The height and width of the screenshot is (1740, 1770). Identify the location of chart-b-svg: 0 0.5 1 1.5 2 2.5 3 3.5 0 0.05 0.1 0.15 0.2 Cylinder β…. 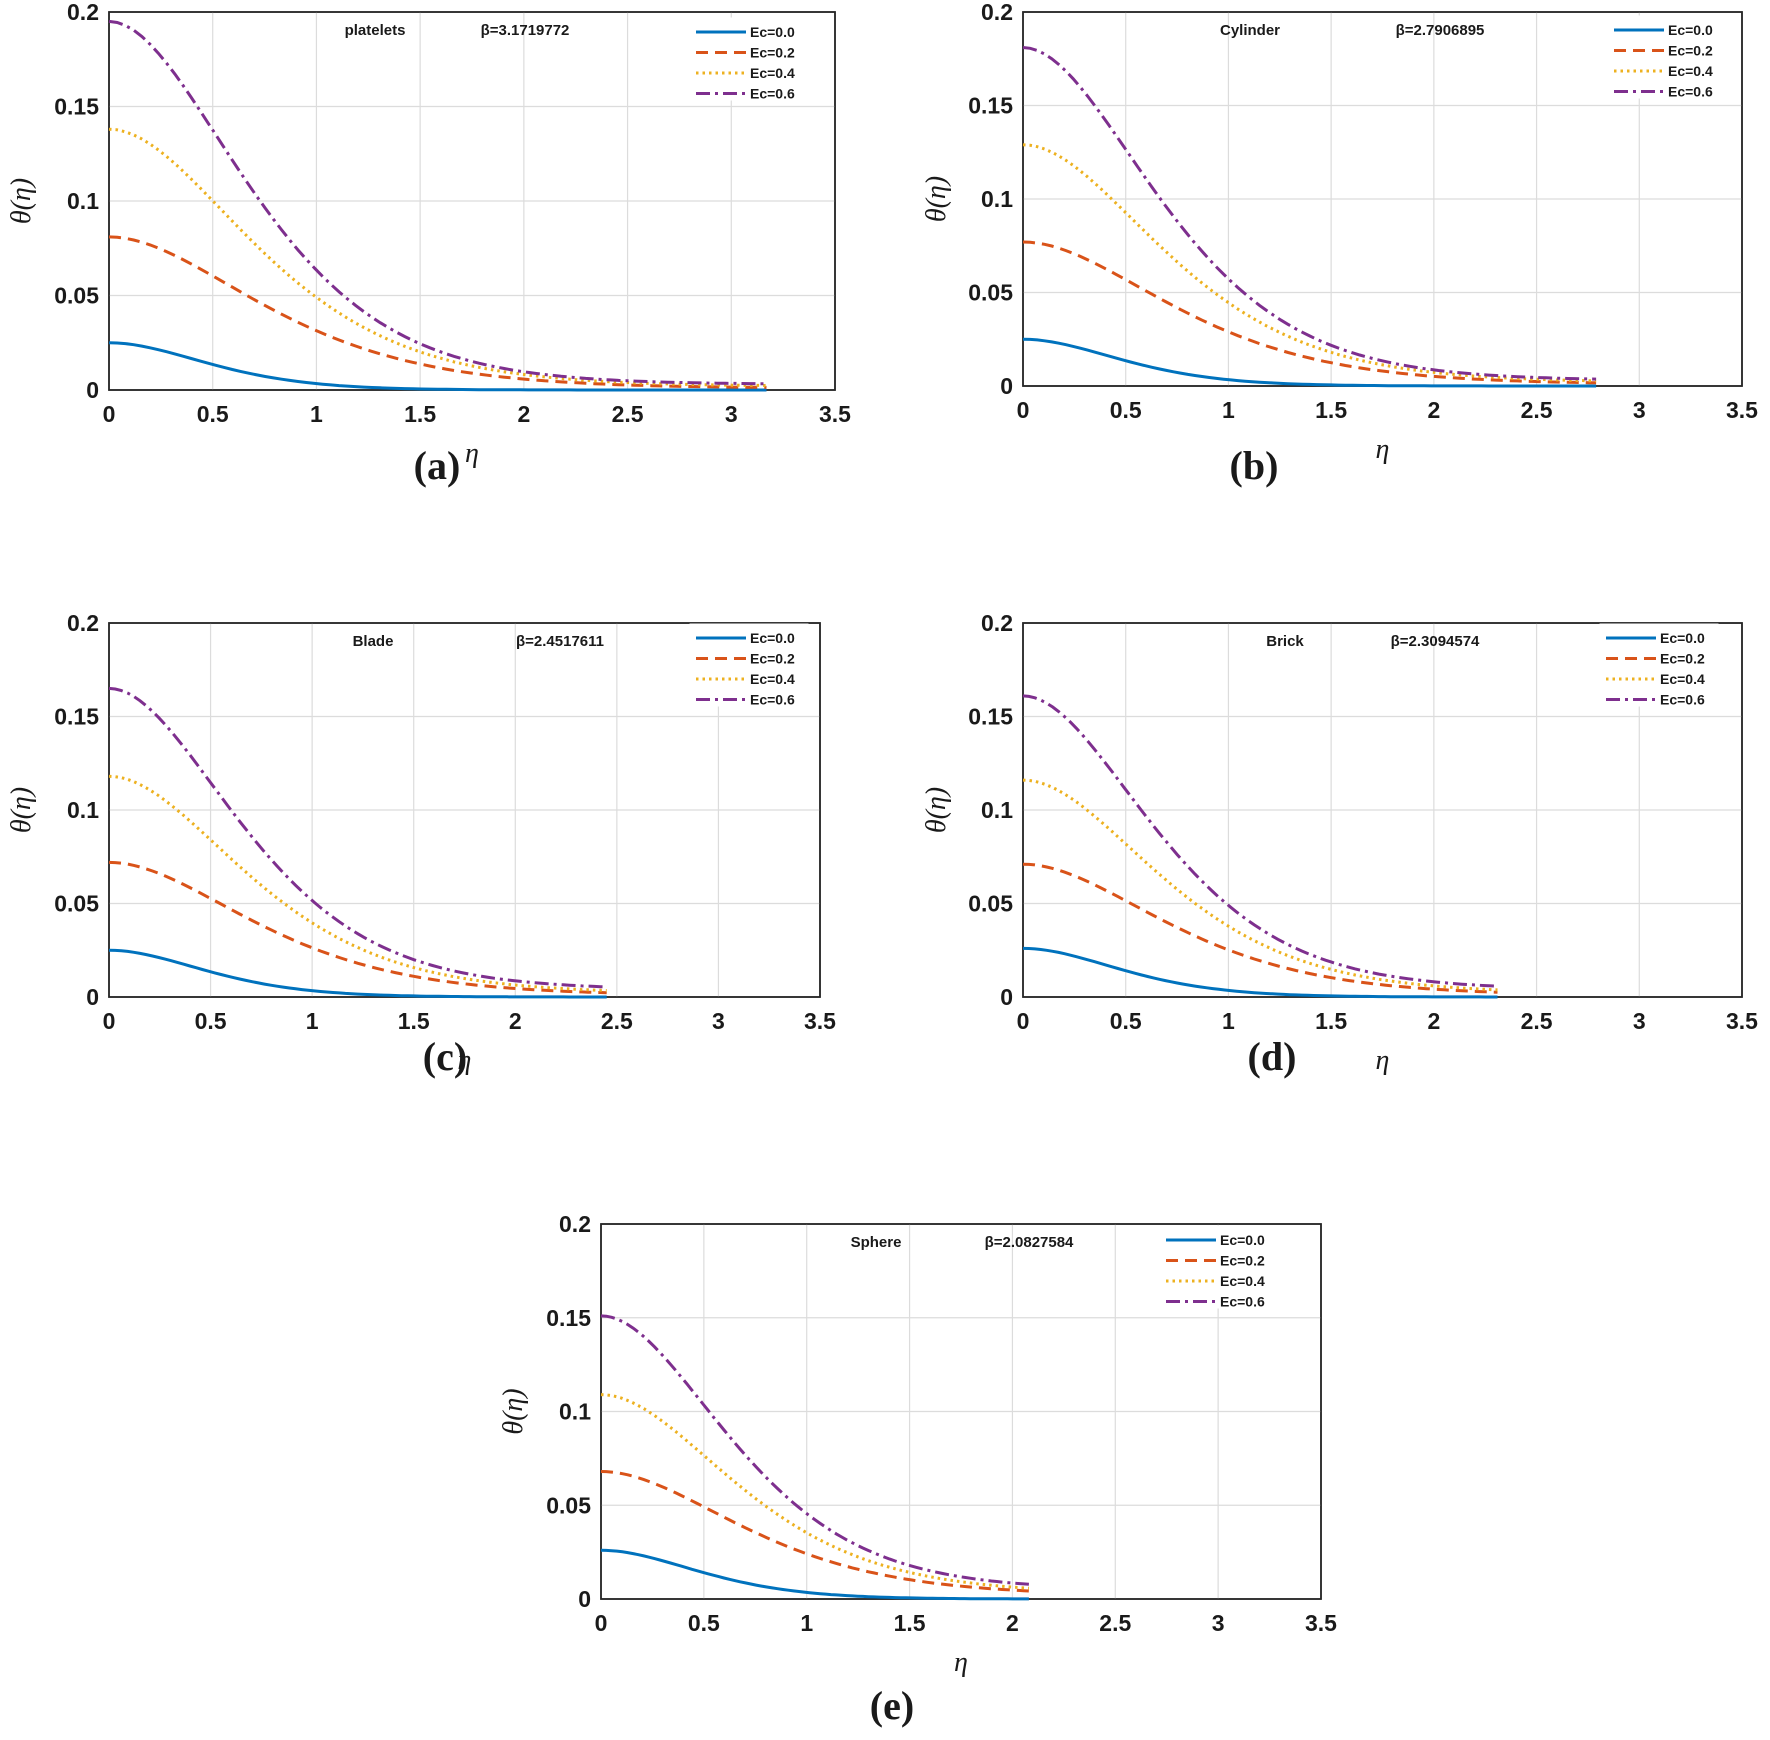
(1339, 232).